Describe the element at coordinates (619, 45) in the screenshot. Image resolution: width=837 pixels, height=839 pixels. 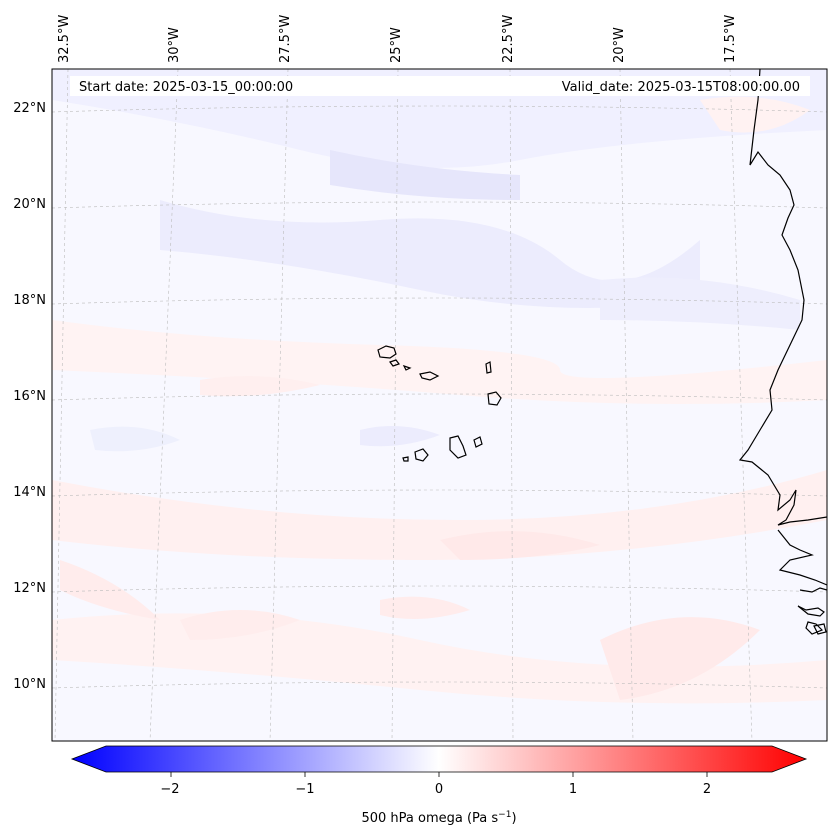
I see `lon-label-20w: 20°W` at that location.